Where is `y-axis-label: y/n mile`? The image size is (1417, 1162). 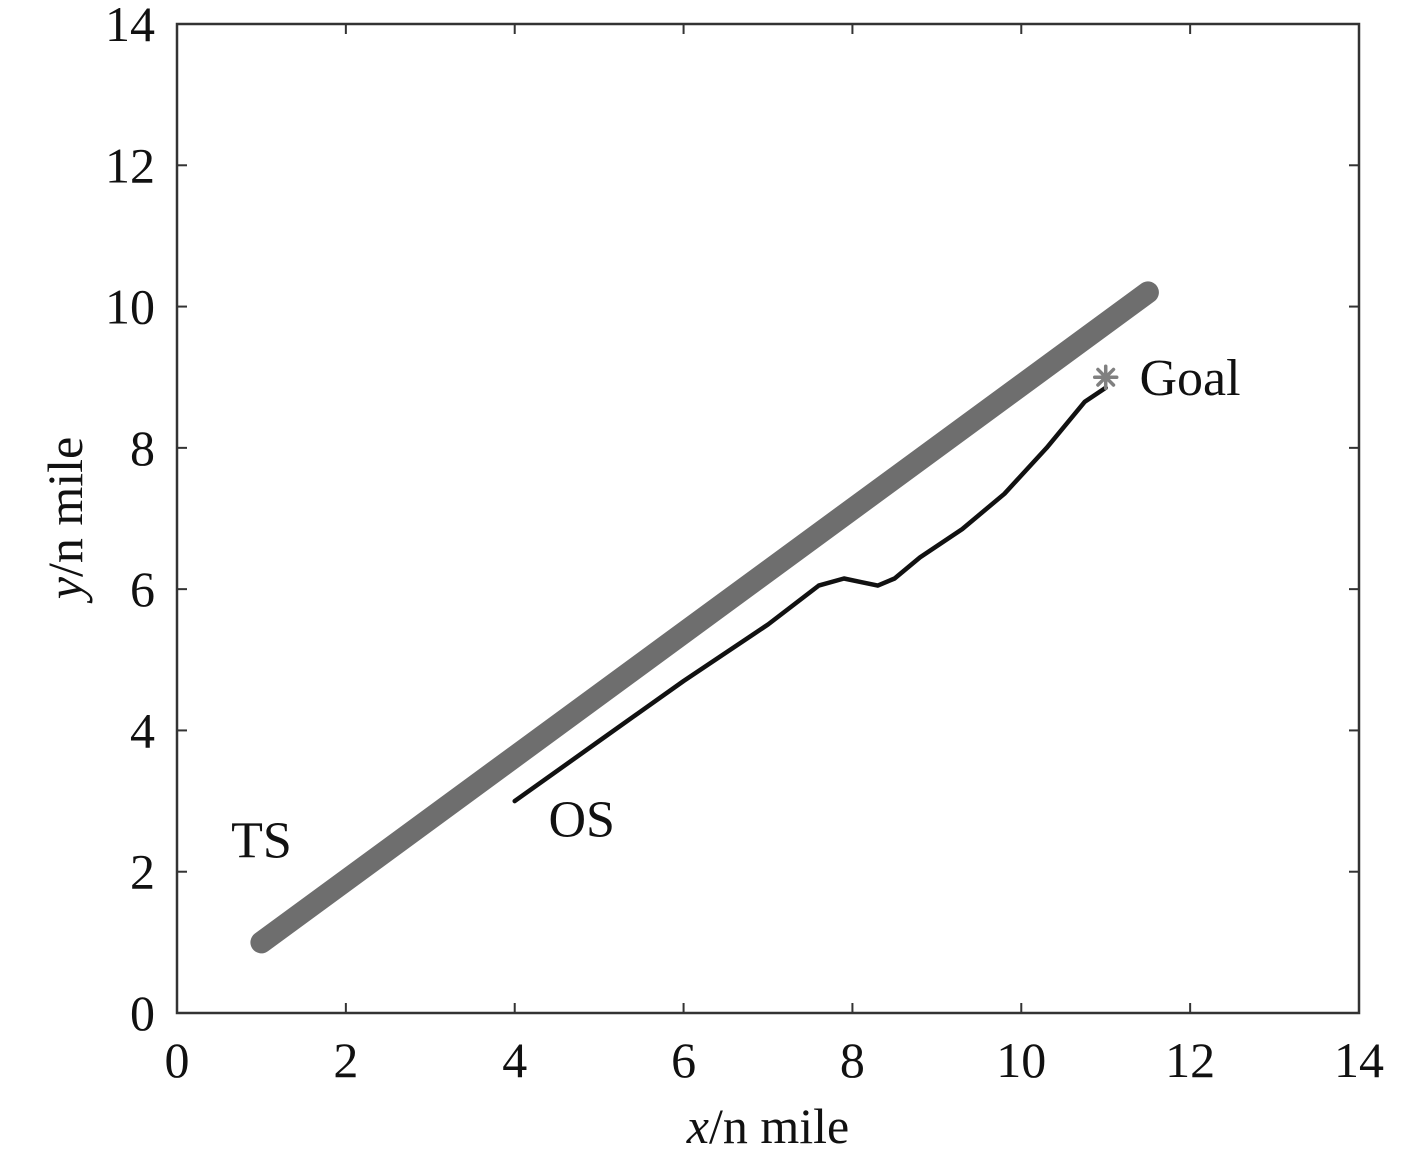 y-axis-label: y/n mile is located at coordinates (65, 520).